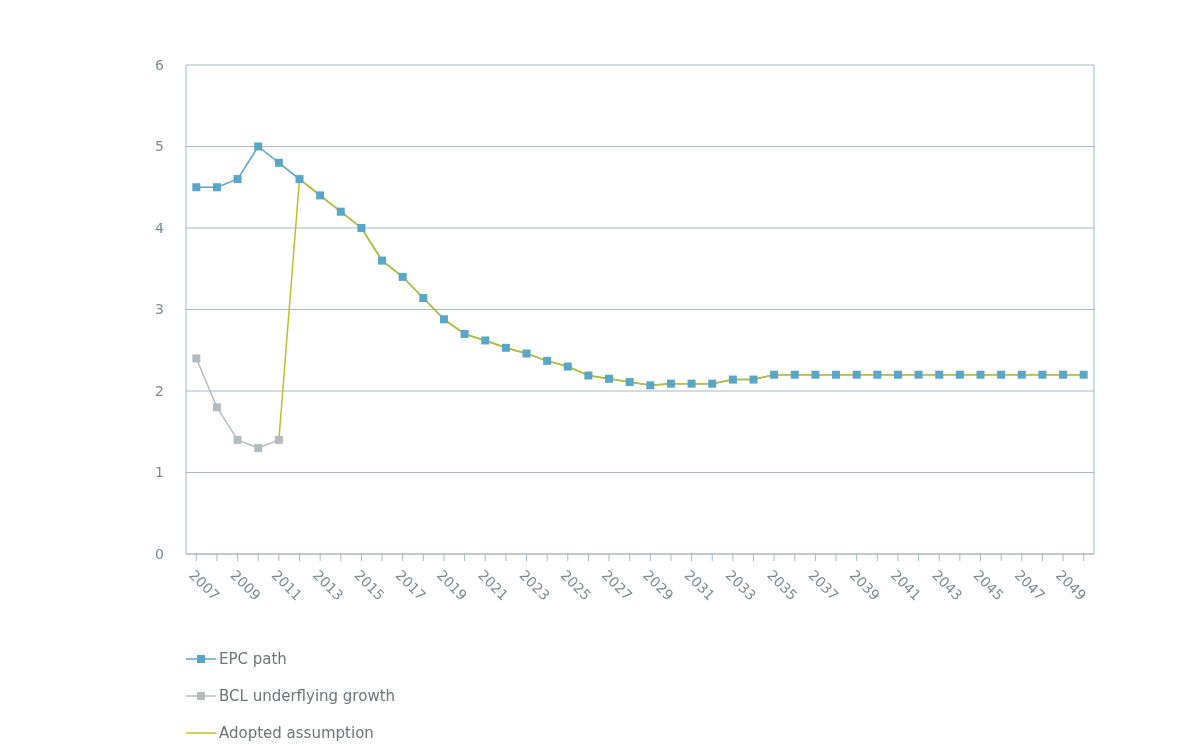 Image resolution: width=1204 pixels, height=750 pixels. Describe the element at coordinates (159, 146) in the screenshot. I see `y-tick-label: 5` at that location.